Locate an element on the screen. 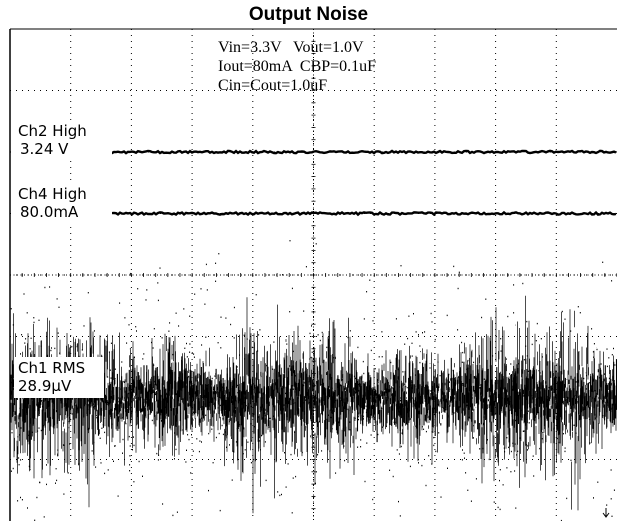  condition-line-1: Vin=3.3V Vout=1.0V is located at coordinates (291, 47).